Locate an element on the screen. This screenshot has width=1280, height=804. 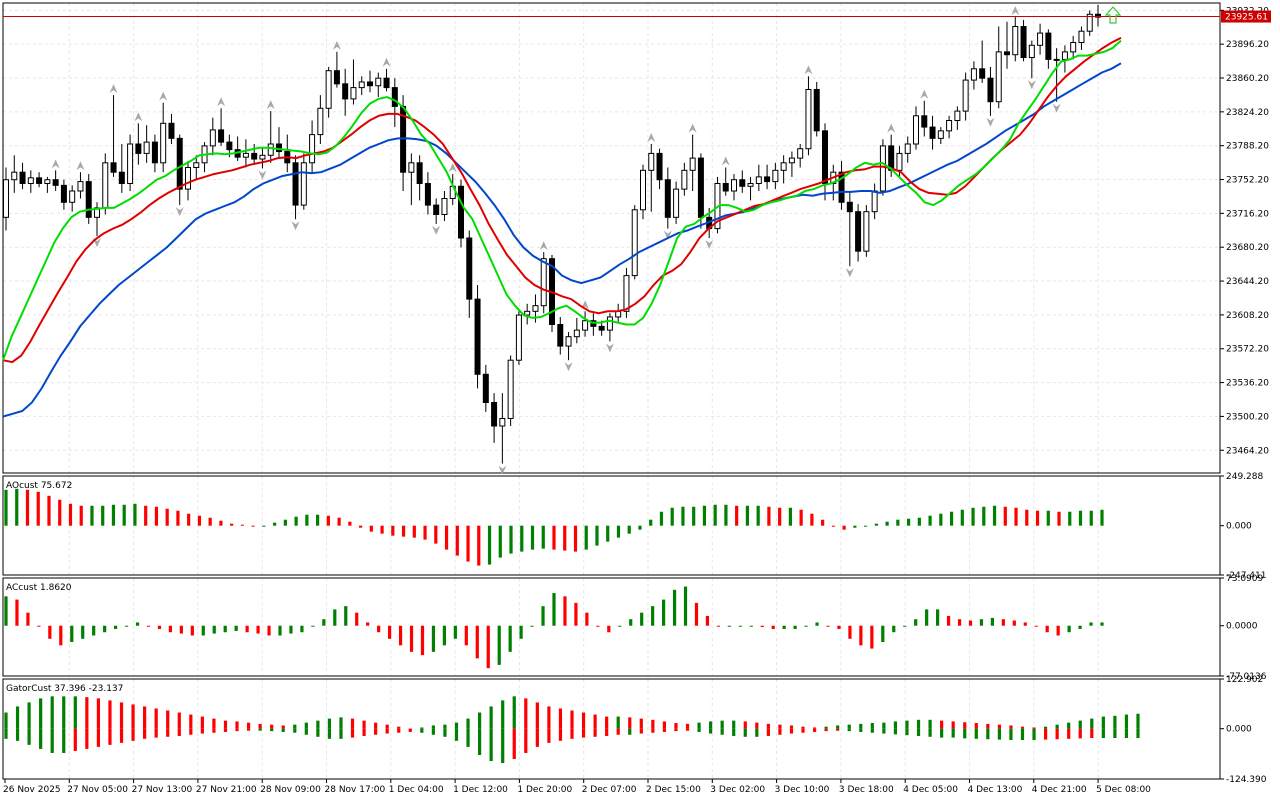
time-tick-label: 4 Dec 13:00 is located at coordinates (995, 790).